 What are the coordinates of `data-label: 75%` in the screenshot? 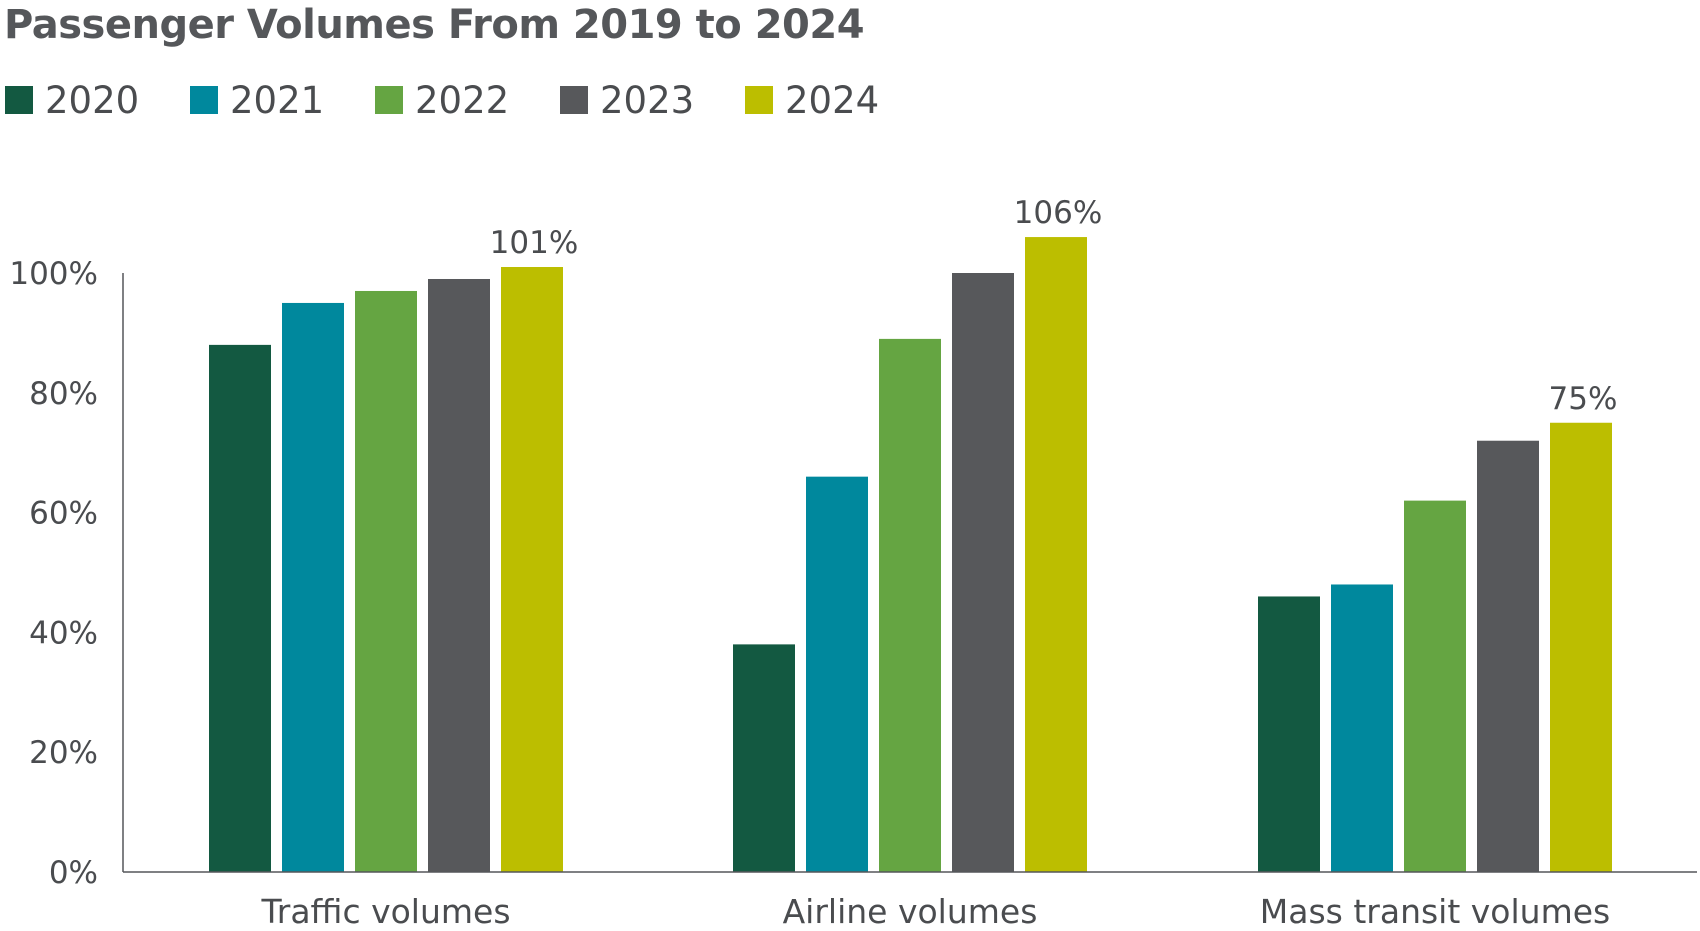 It's located at (1583, 399).